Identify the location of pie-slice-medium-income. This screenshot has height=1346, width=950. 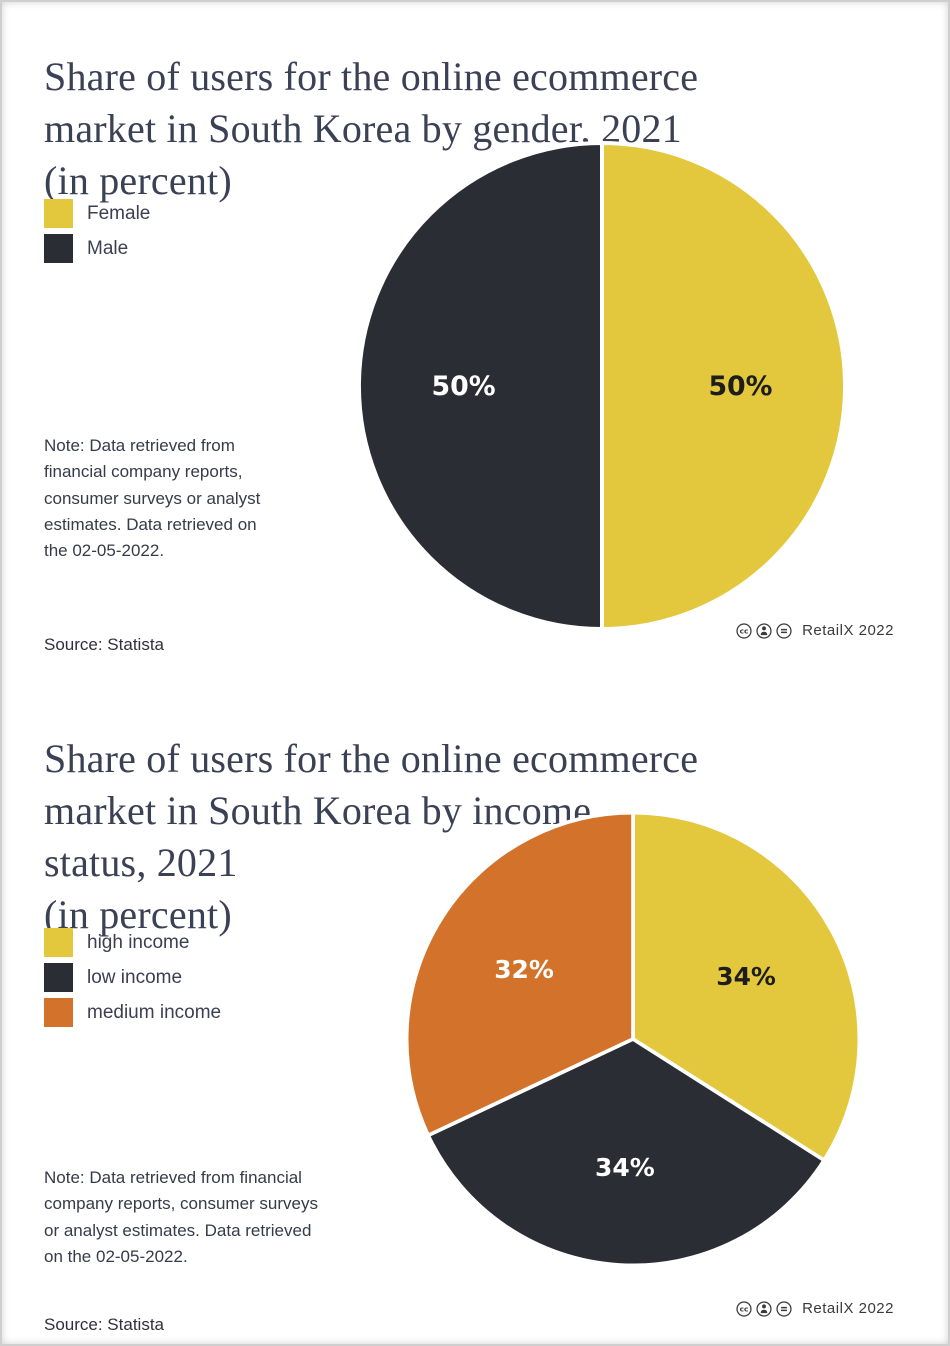
(519, 974).